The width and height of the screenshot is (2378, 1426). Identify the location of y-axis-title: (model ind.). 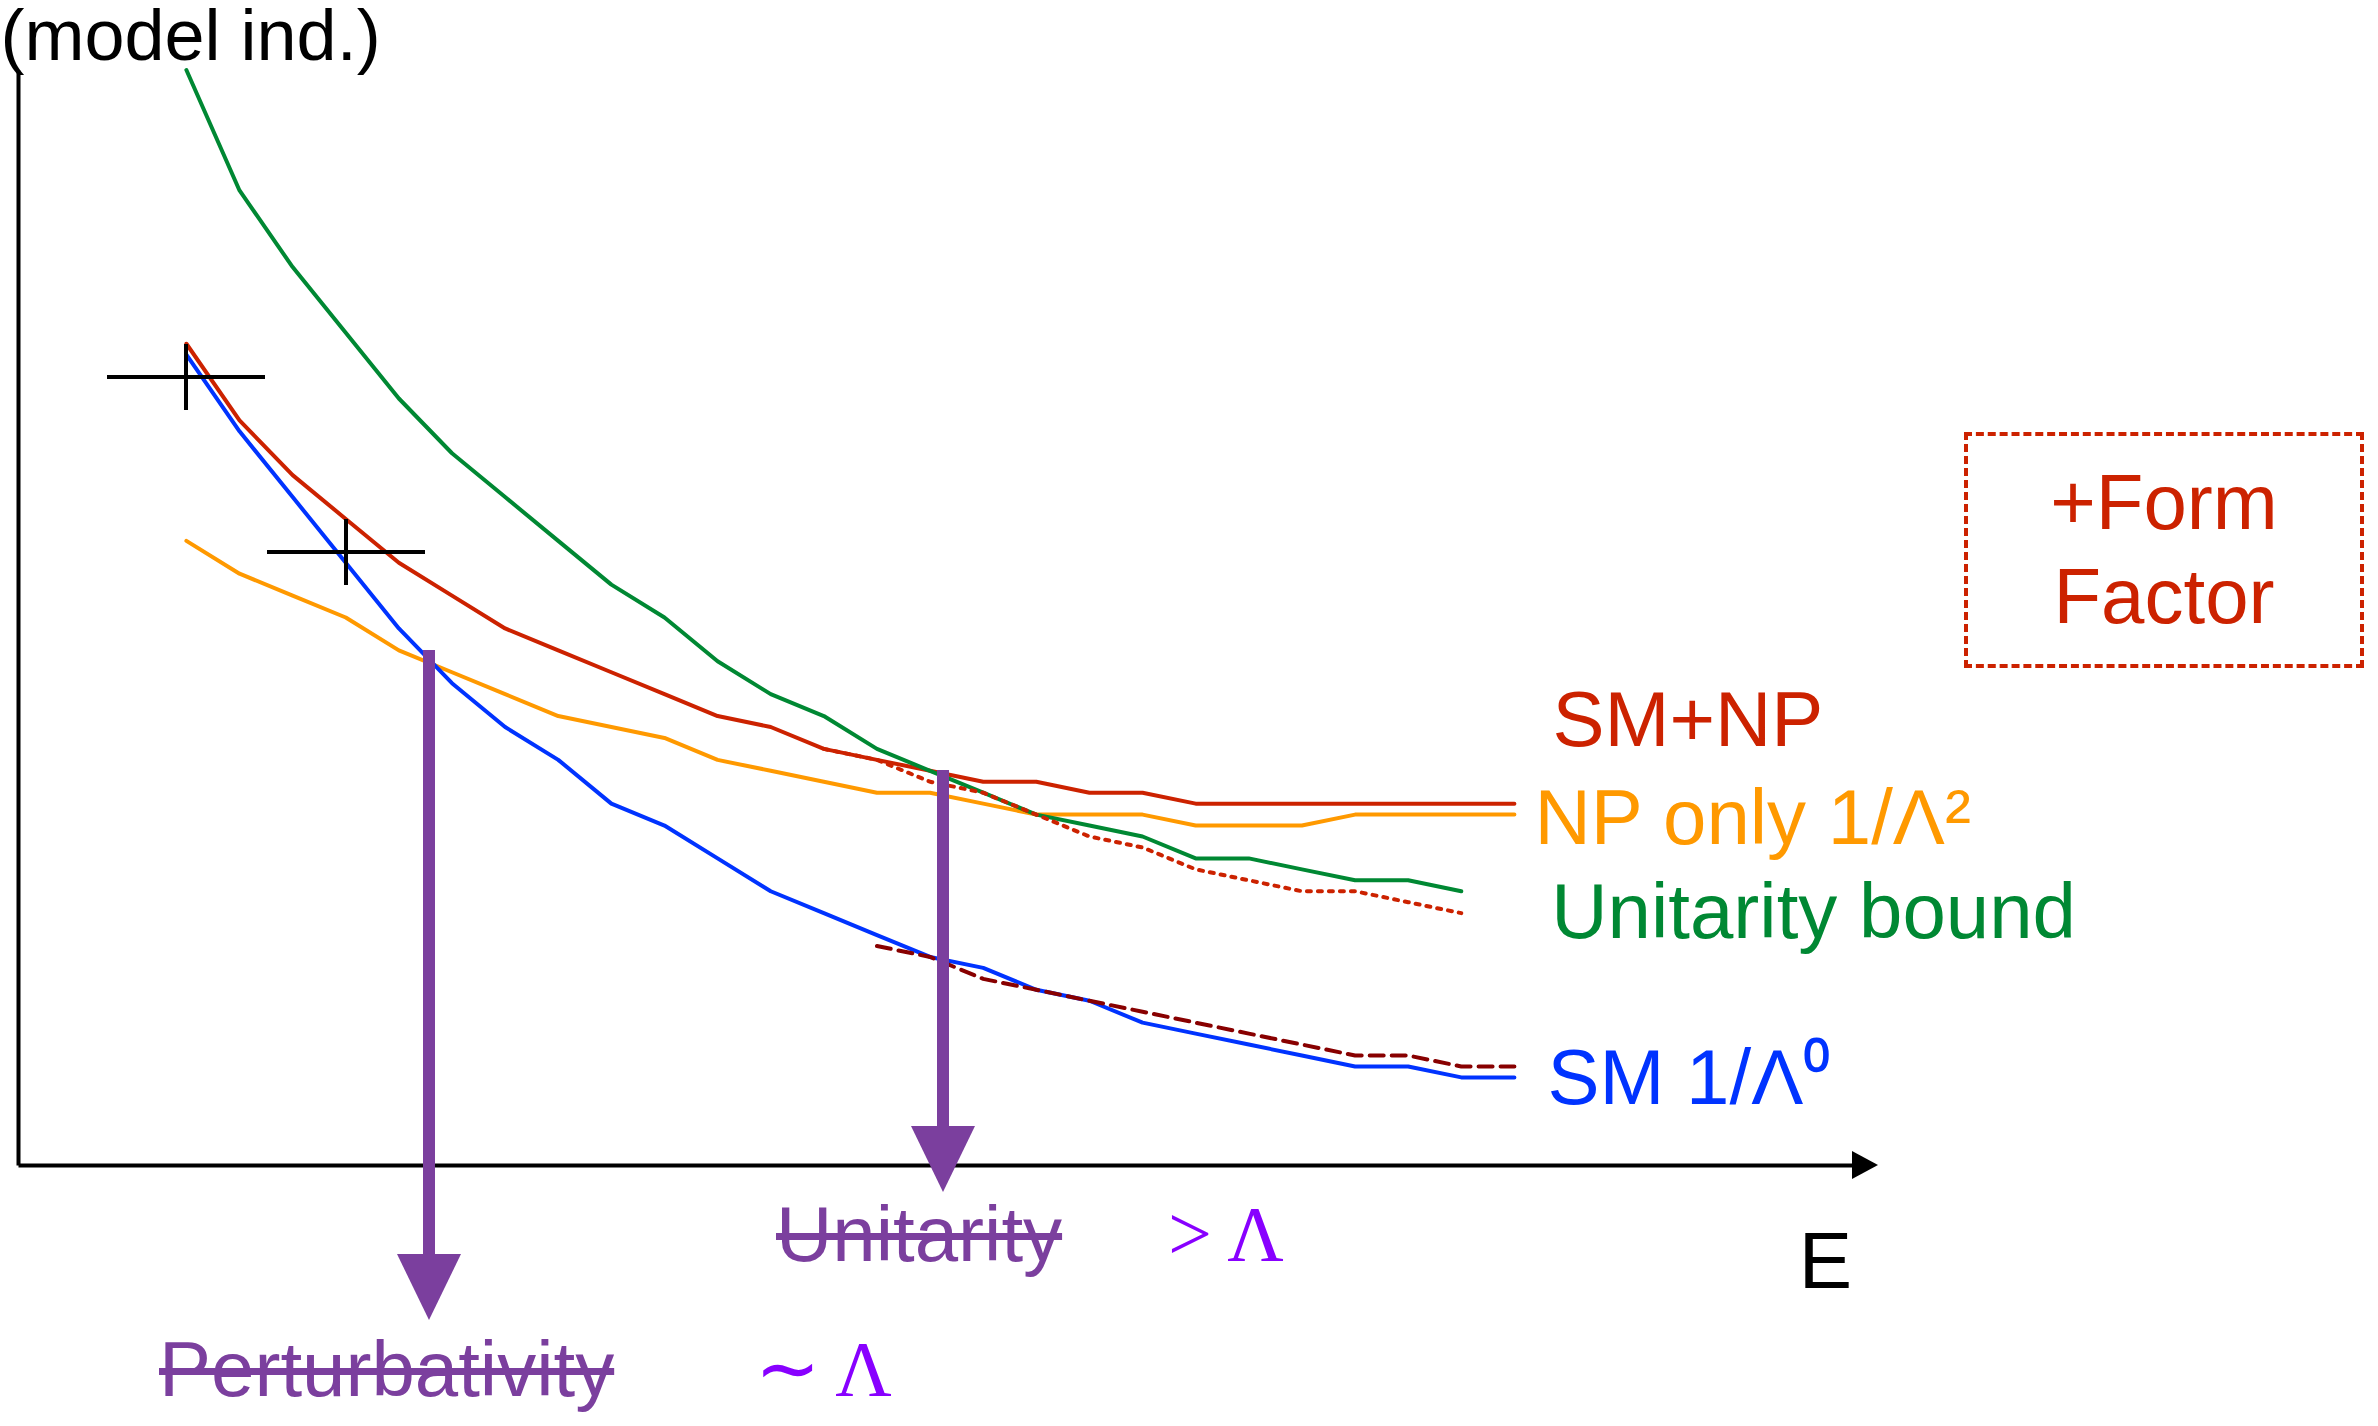
(190, 37).